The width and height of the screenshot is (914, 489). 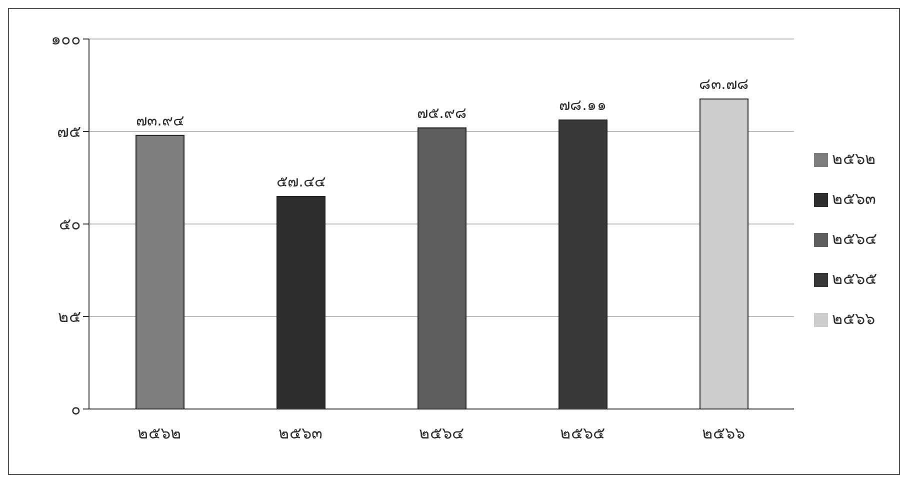 What do you see at coordinates (853, 318) in the screenshot?
I see `legend-label: ๒๕๖๖` at bounding box center [853, 318].